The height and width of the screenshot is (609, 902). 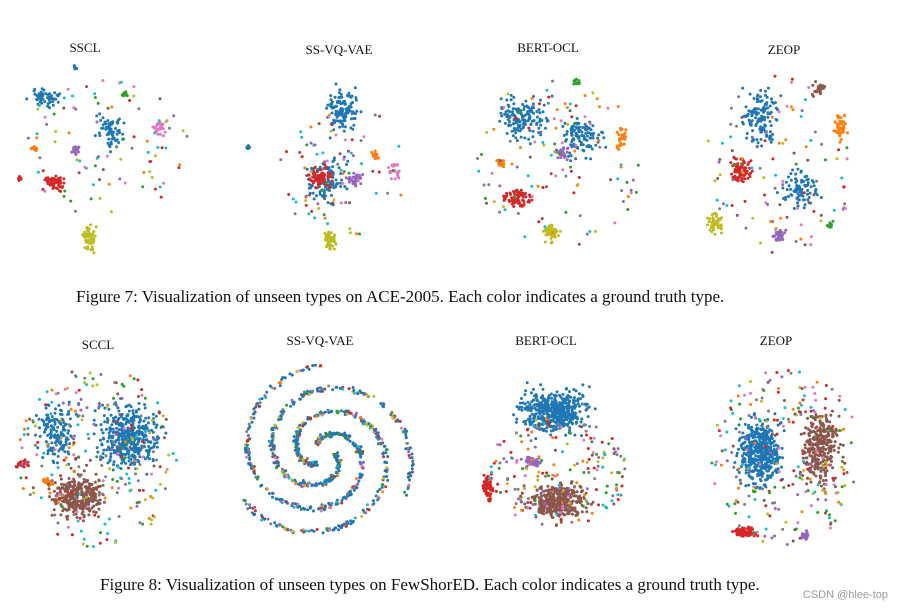 What do you see at coordinates (96, 459) in the screenshot?
I see `fig8-scatter-sccl` at bounding box center [96, 459].